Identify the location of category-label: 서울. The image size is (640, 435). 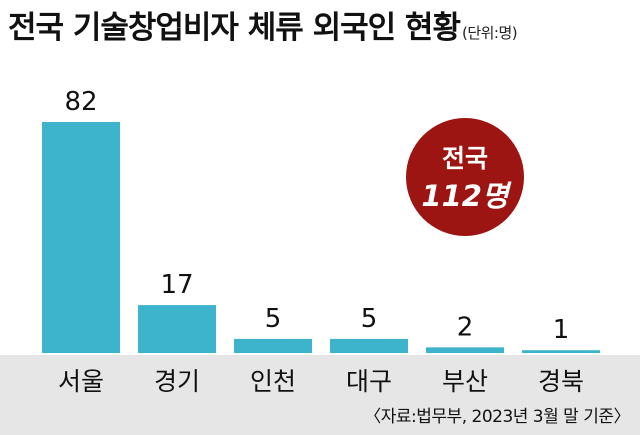
(81, 381).